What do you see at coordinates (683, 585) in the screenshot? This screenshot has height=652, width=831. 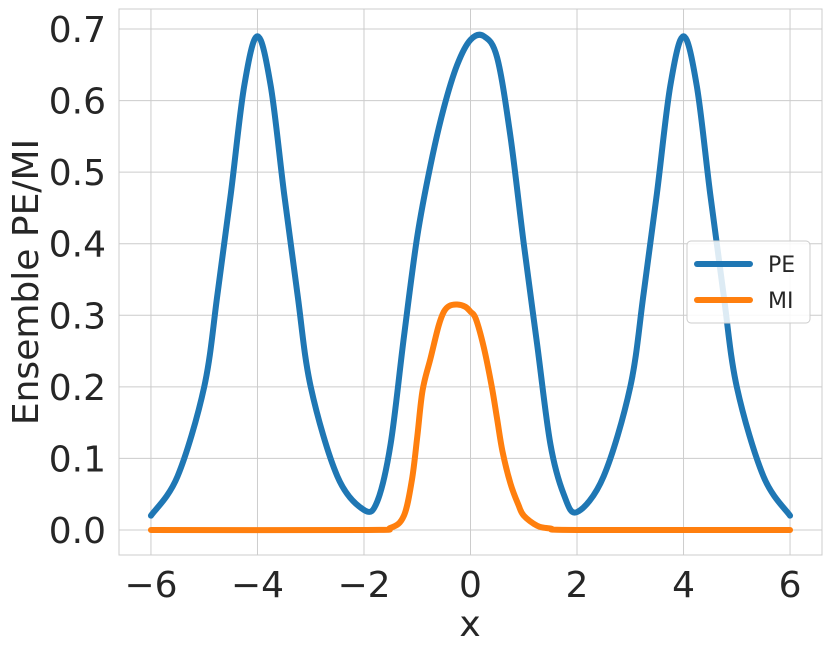 I see `x-tick-label: 4` at bounding box center [683, 585].